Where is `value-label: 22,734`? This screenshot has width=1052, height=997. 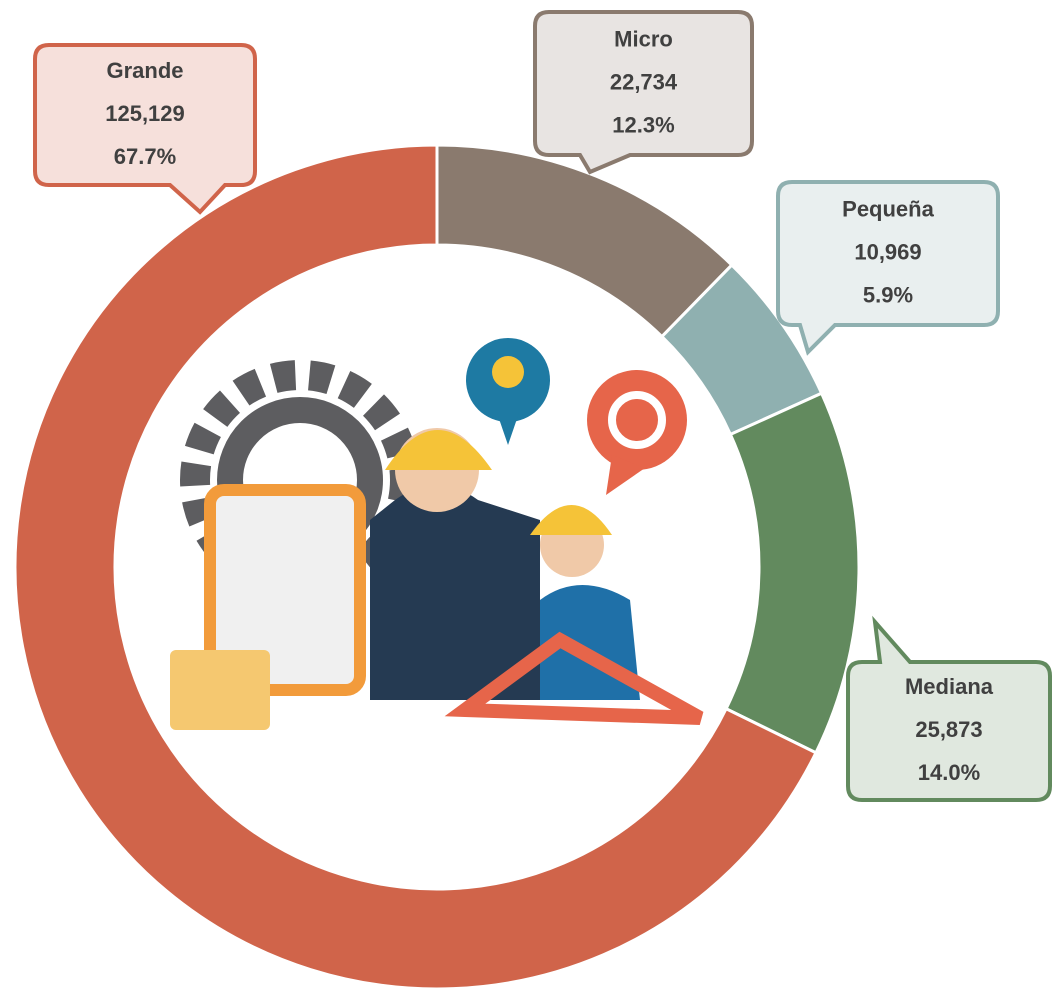
value-label: 22,734 is located at coordinates (644, 81).